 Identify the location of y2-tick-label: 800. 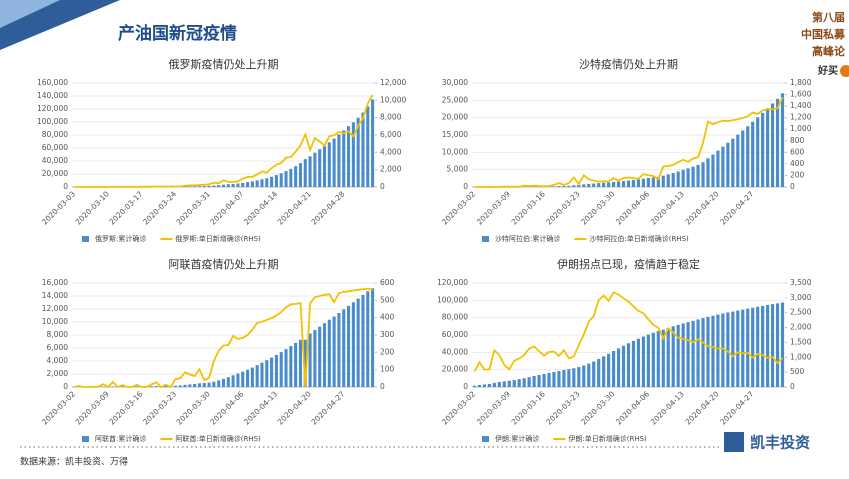
(797, 140).